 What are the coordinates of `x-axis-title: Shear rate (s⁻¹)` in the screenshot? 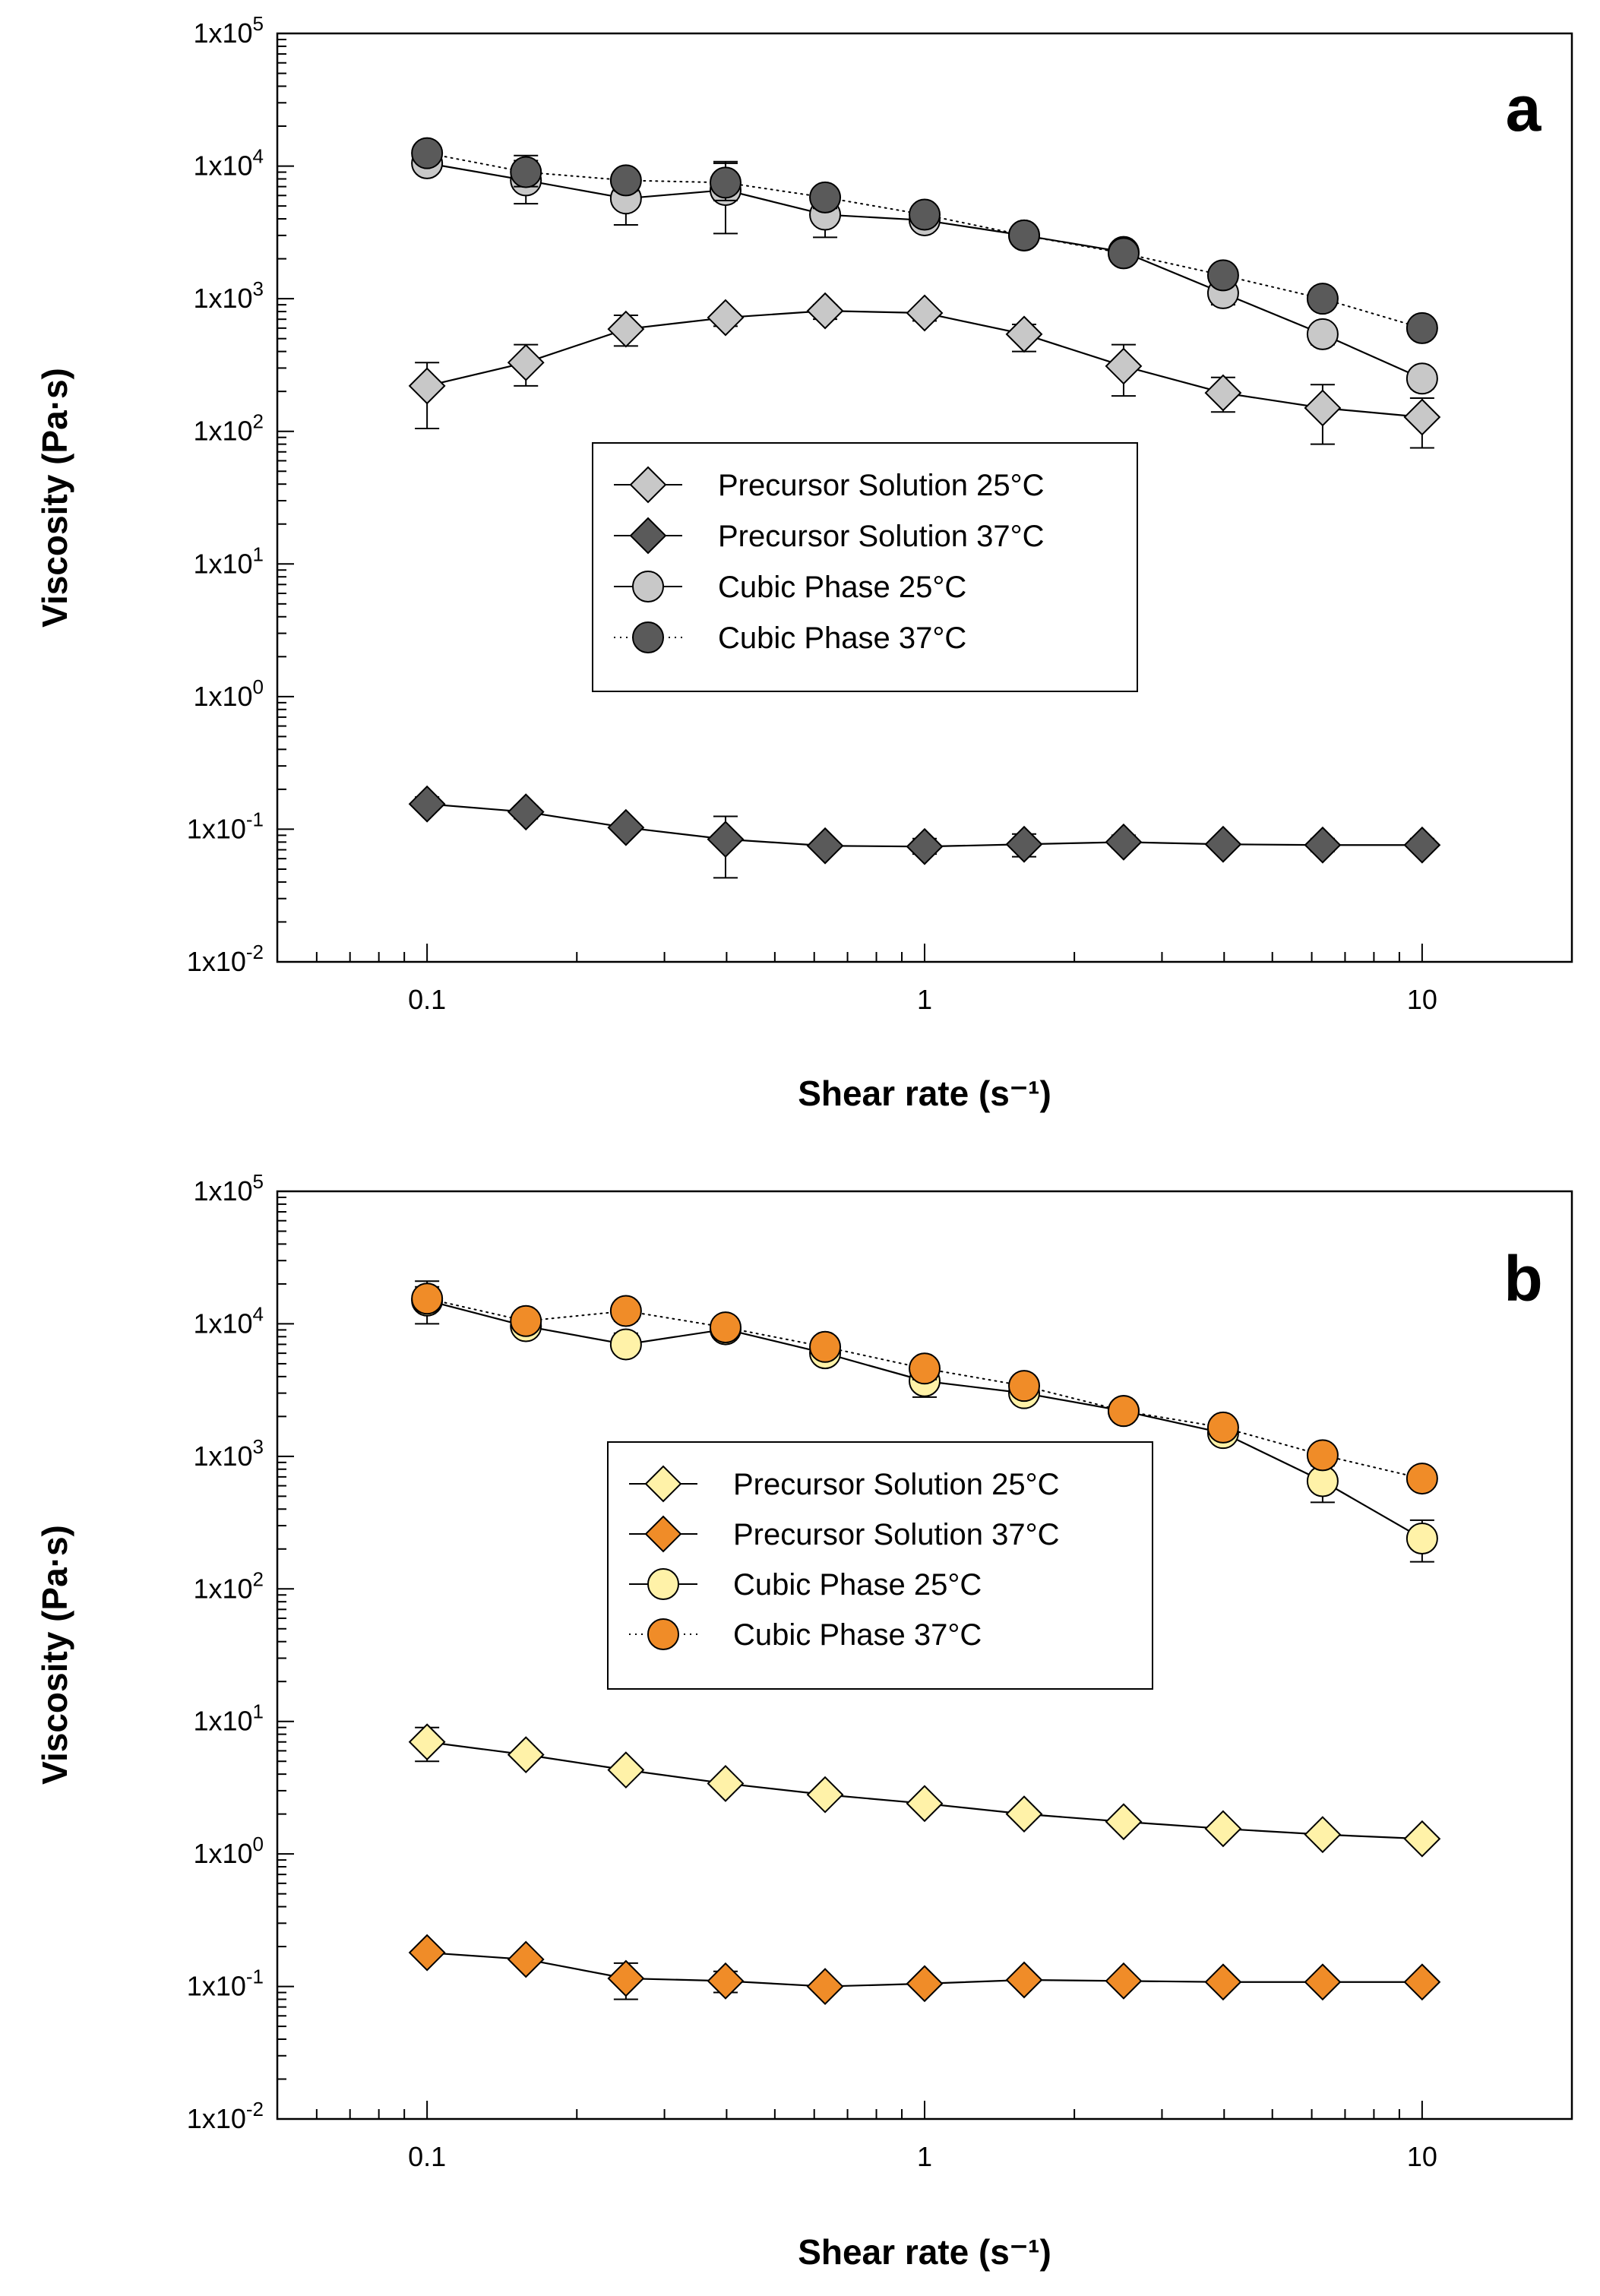 It's located at (924, 1093).